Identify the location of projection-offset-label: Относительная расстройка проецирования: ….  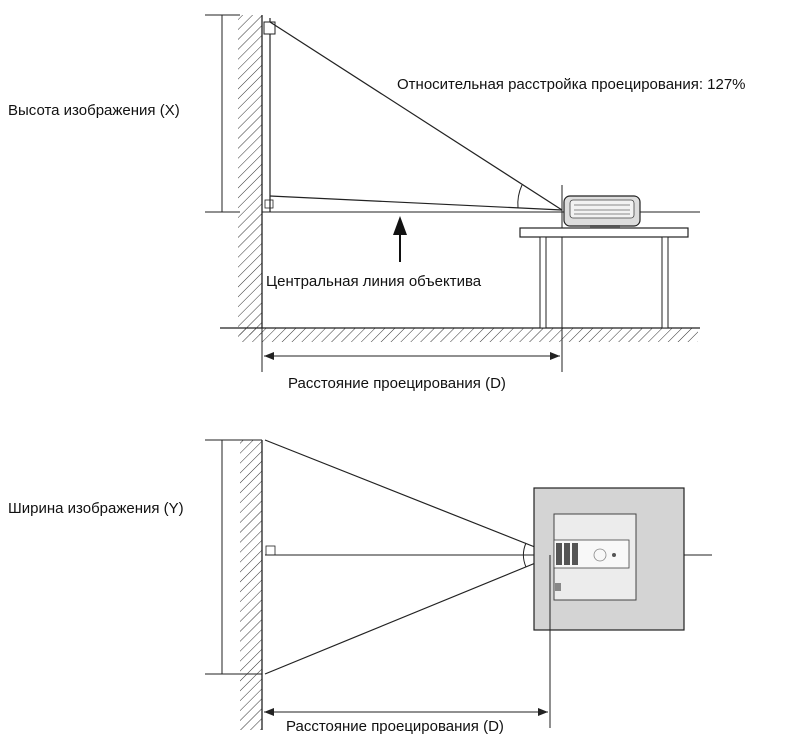
(571, 84).